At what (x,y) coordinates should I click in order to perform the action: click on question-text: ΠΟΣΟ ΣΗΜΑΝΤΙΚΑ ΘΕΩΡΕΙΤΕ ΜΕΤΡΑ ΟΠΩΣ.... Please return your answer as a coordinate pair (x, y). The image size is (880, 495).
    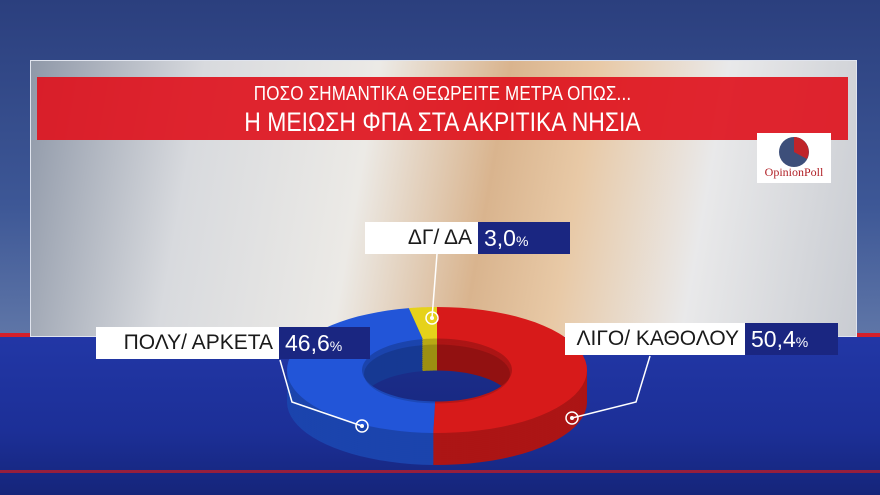
    Looking at the image, I should click on (442, 94).